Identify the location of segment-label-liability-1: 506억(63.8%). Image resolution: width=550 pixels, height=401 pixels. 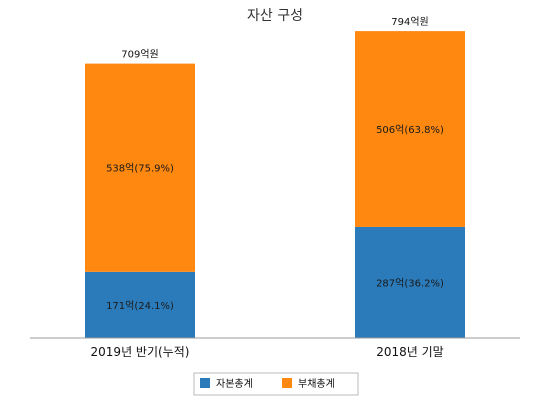
(410, 130).